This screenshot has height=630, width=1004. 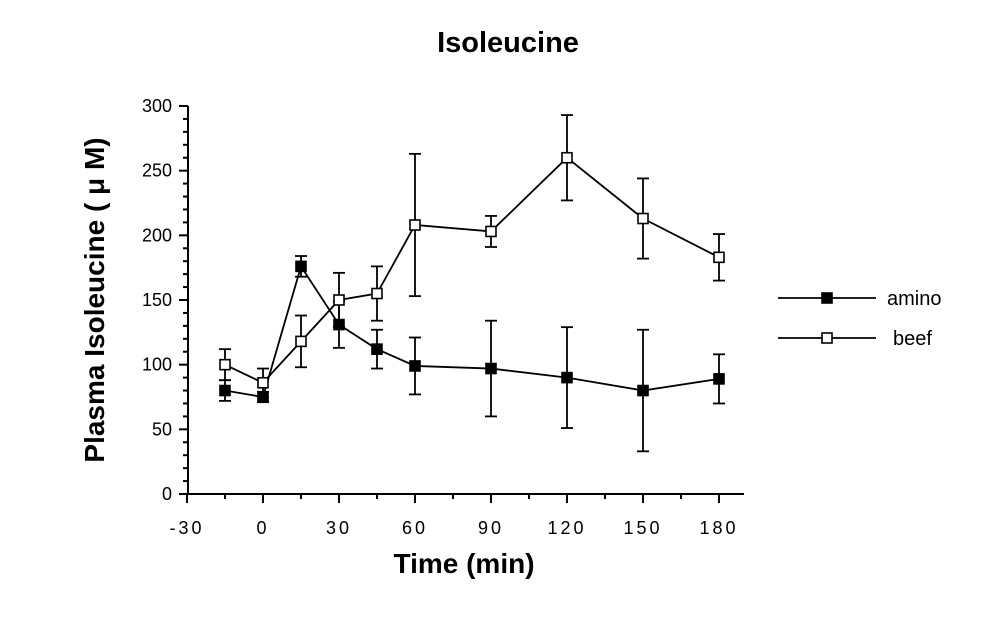 What do you see at coordinates (186, 528) in the screenshot?
I see `x-tick-label: -30` at bounding box center [186, 528].